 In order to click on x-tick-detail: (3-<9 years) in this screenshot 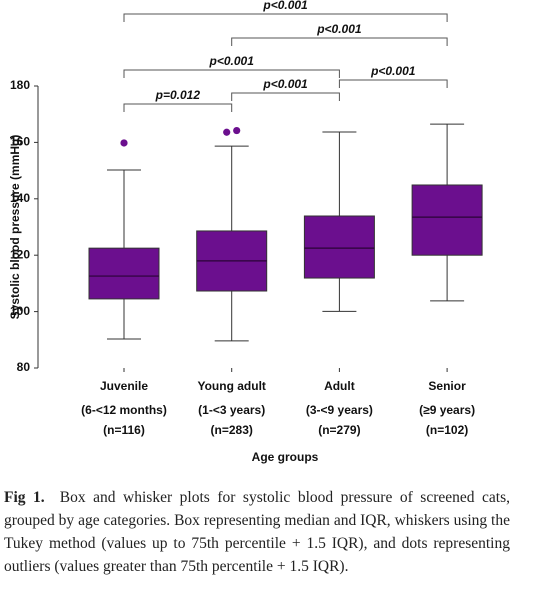, I will do `click(339, 410)`.